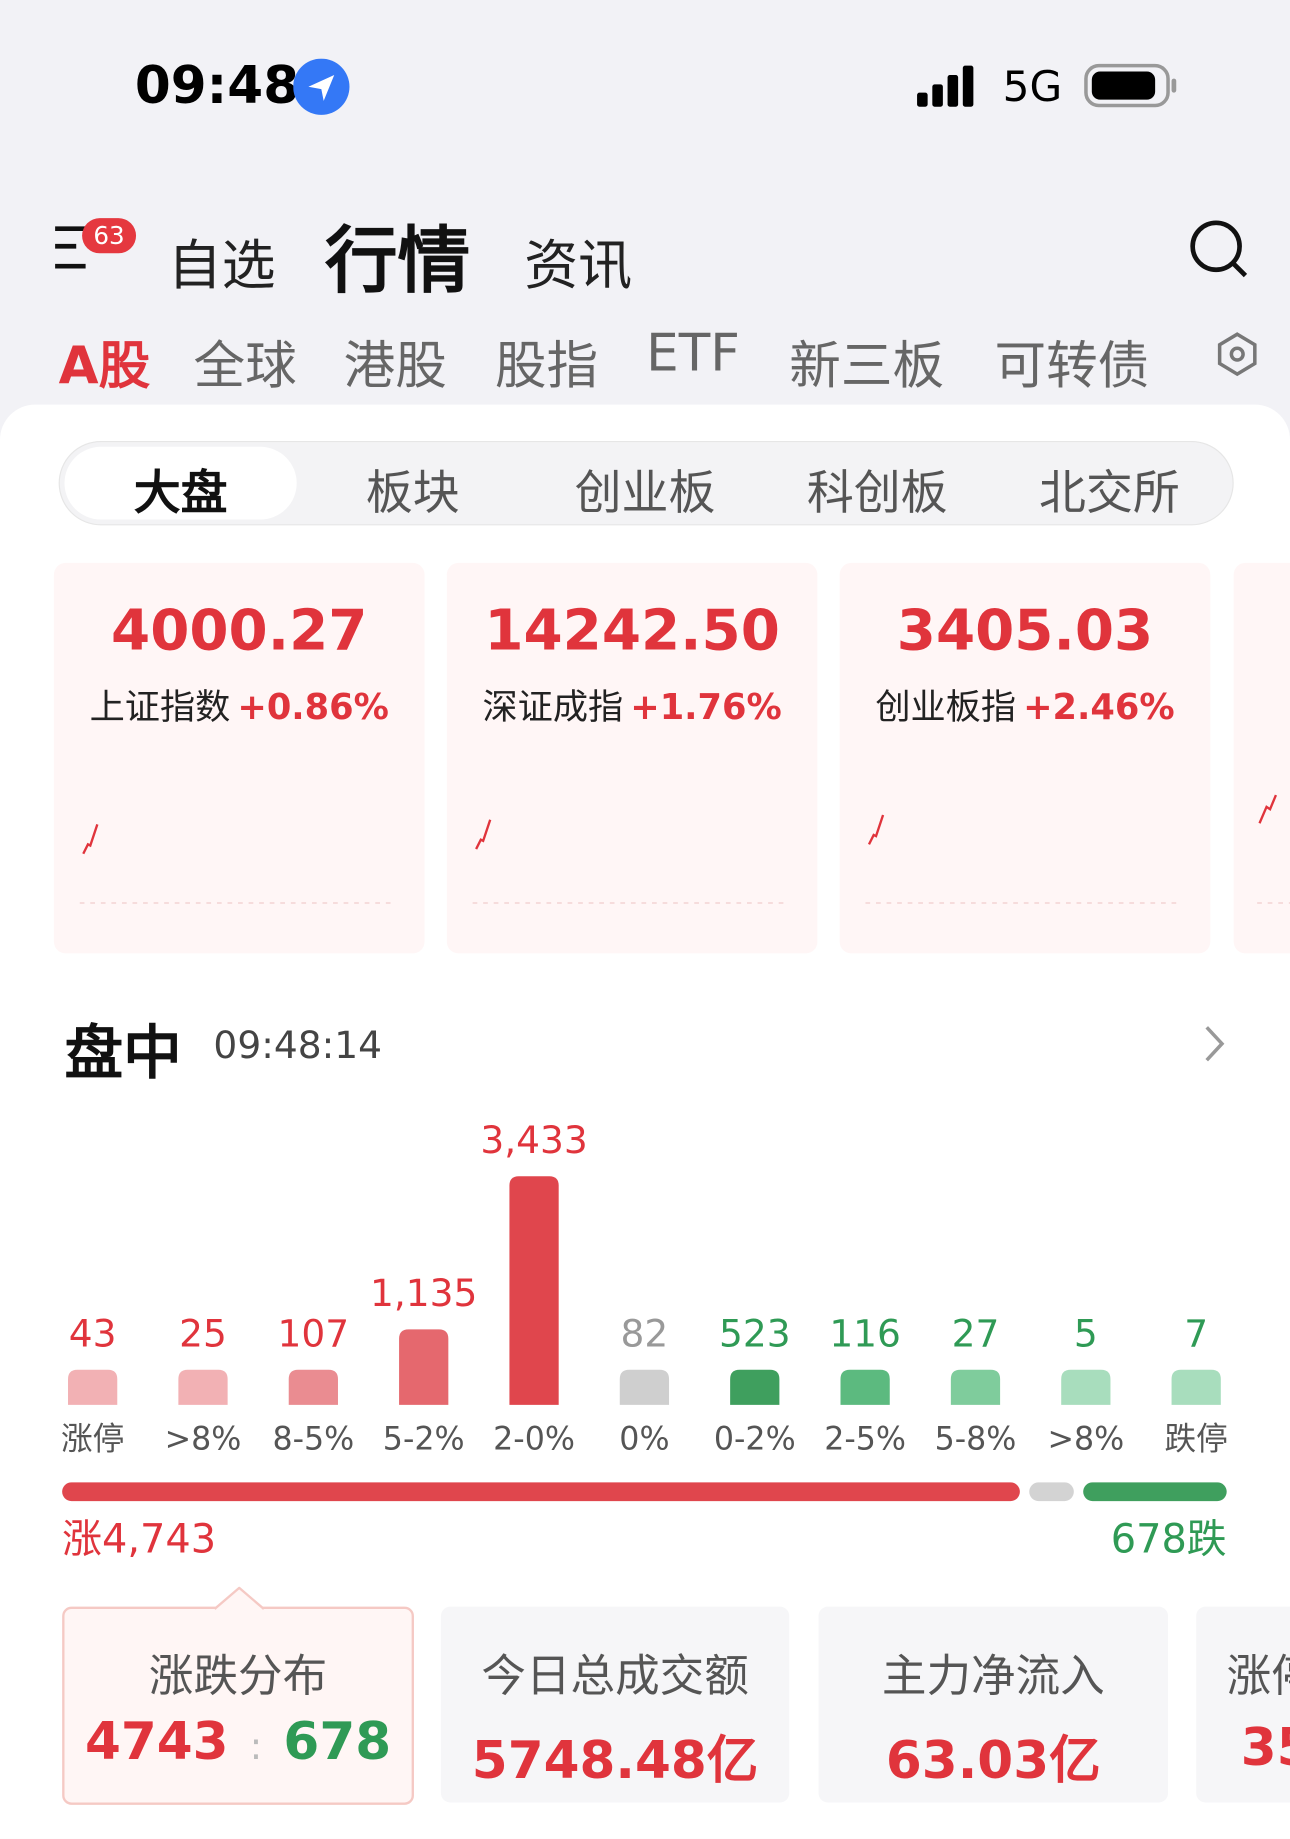  I want to click on category-label: 2-5%, so click(865, 1439).